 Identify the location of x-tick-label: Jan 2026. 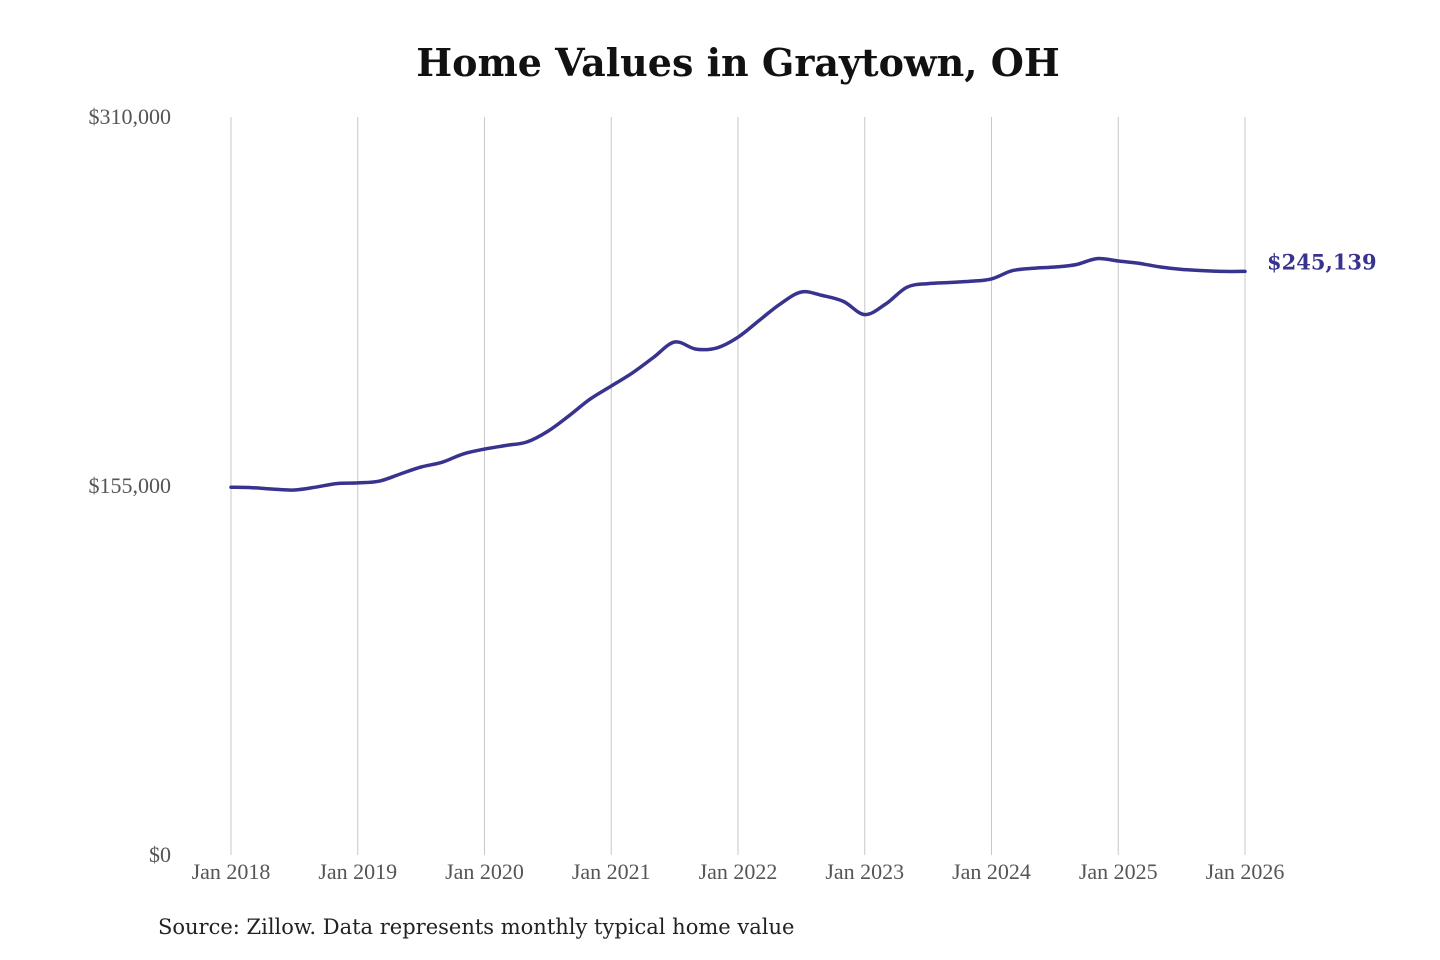
(1245, 871).